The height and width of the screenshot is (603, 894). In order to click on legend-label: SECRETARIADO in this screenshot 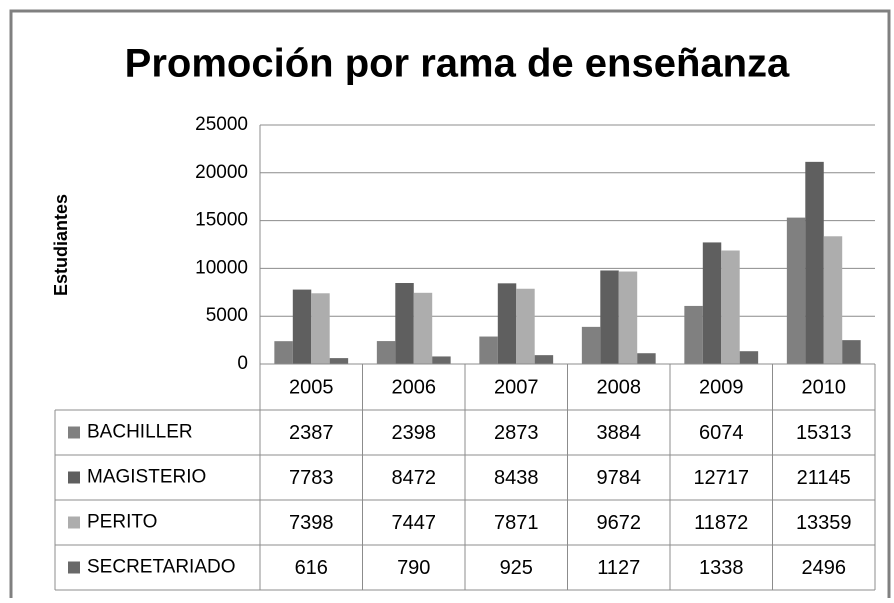, I will do `click(161, 567)`.